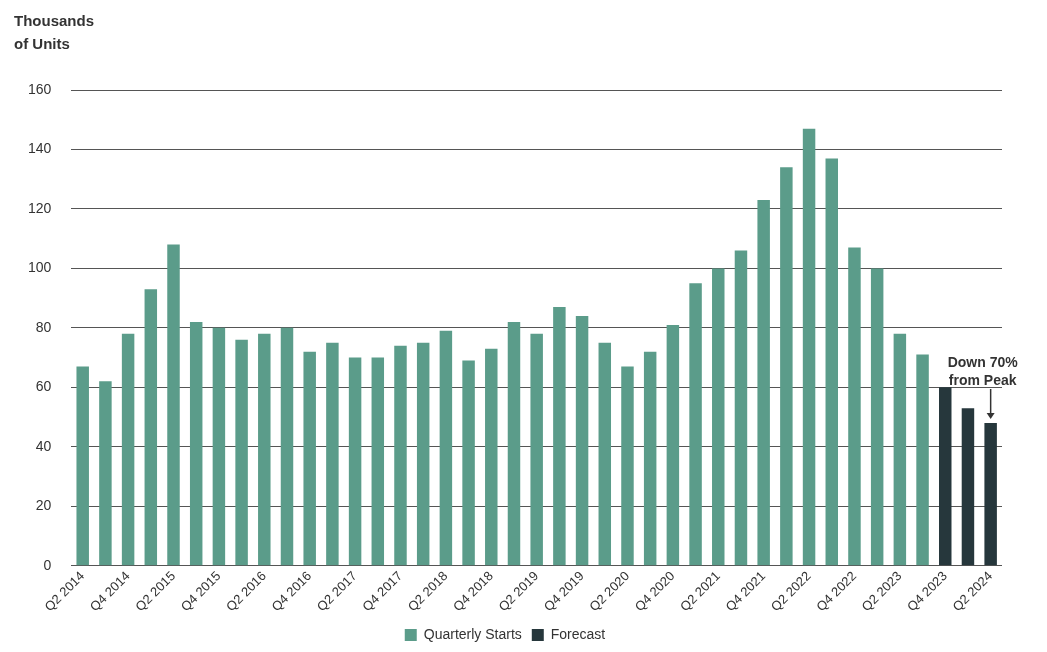  Describe the element at coordinates (472, 633) in the screenshot. I see `legend-label: Quarterly Starts` at that location.